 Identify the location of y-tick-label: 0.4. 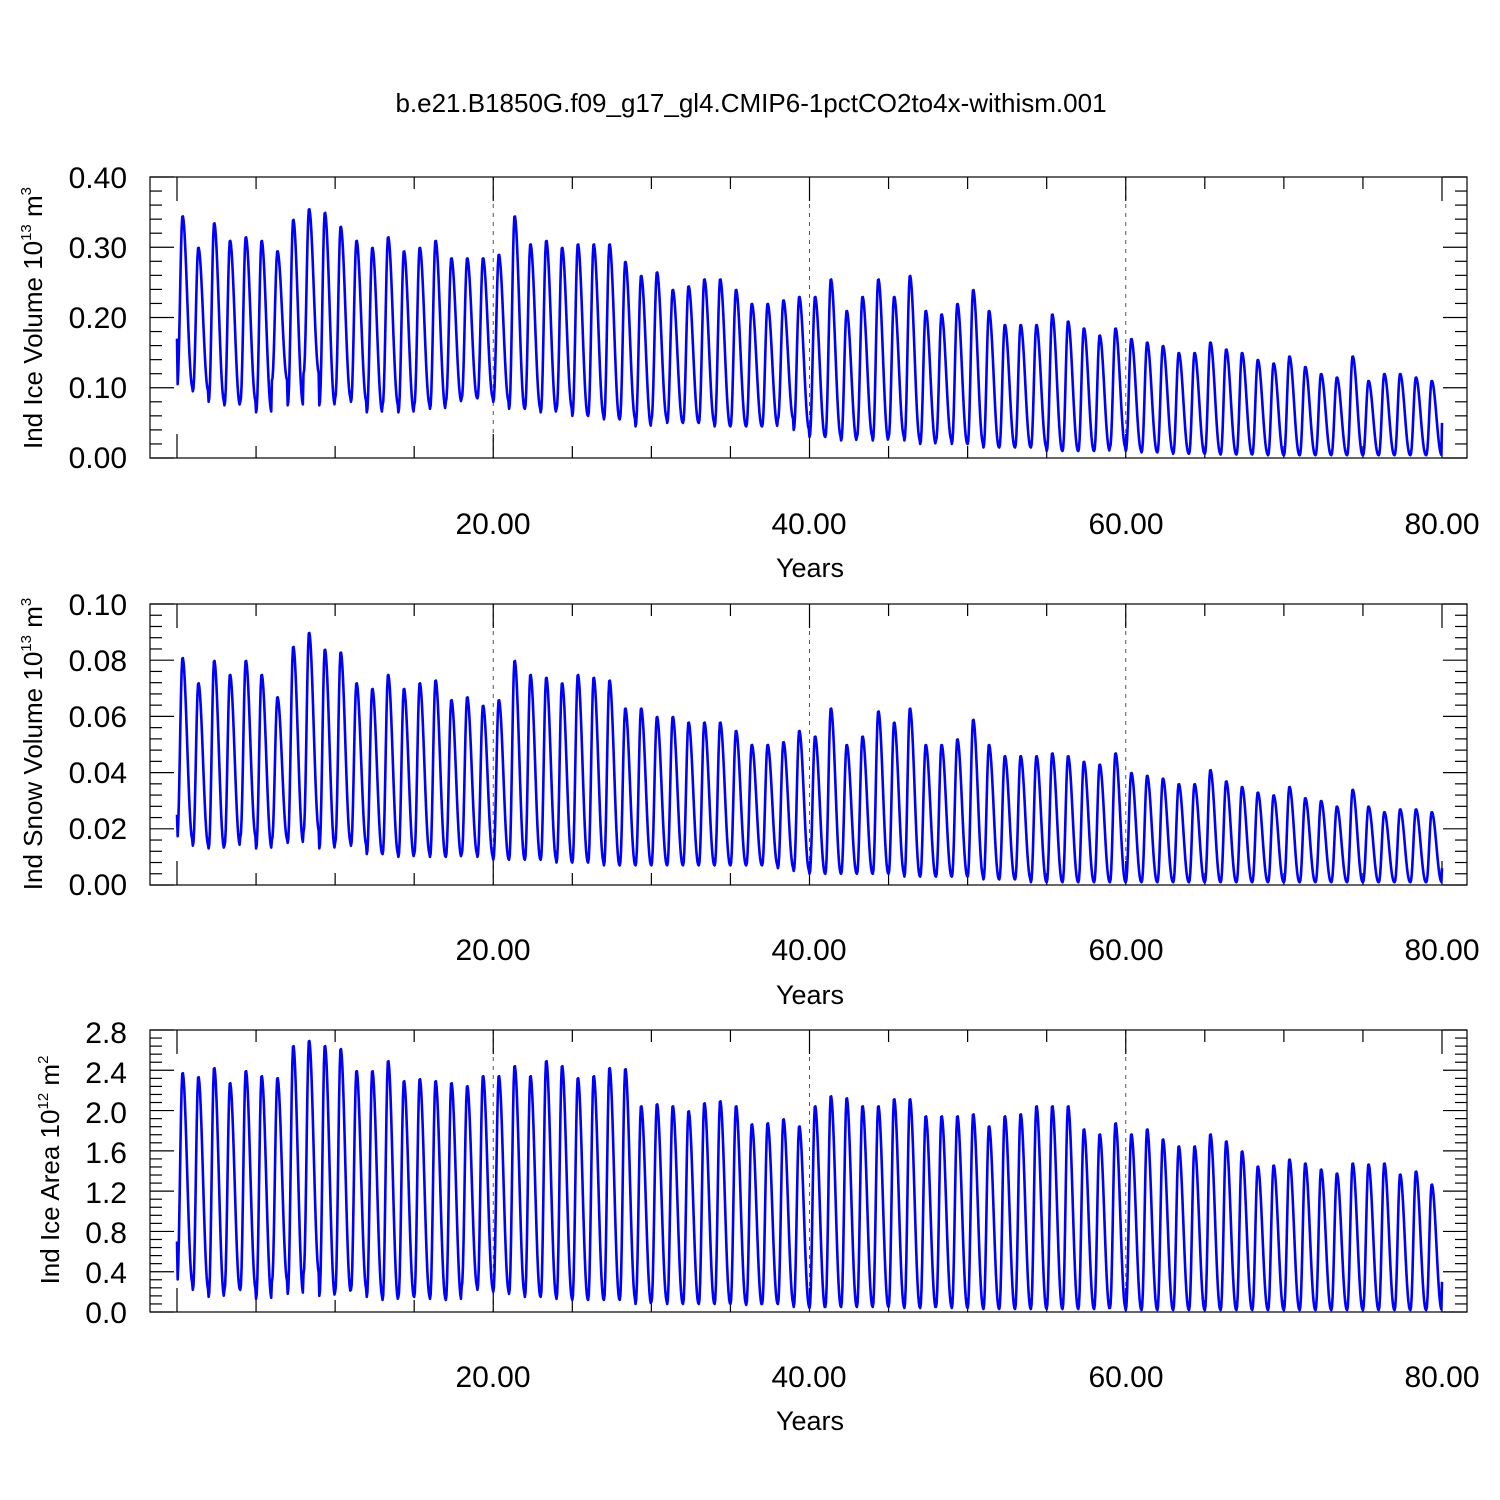
(106, 1273).